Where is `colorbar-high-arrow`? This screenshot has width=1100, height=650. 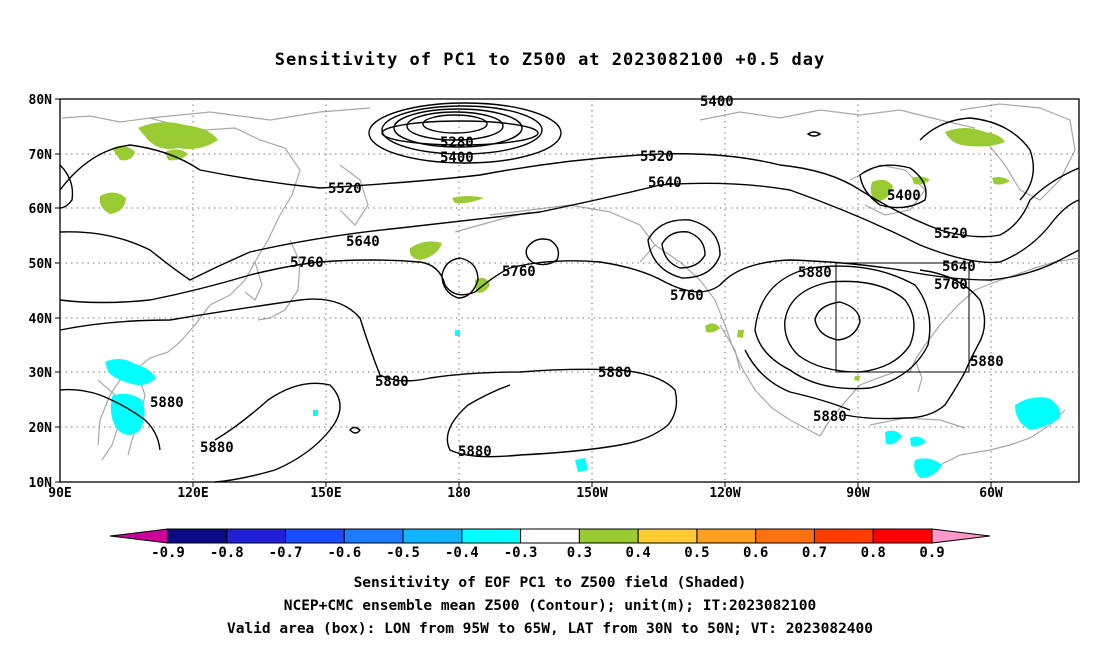
colorbar-high-arrow is located at coordinates (961, 536).